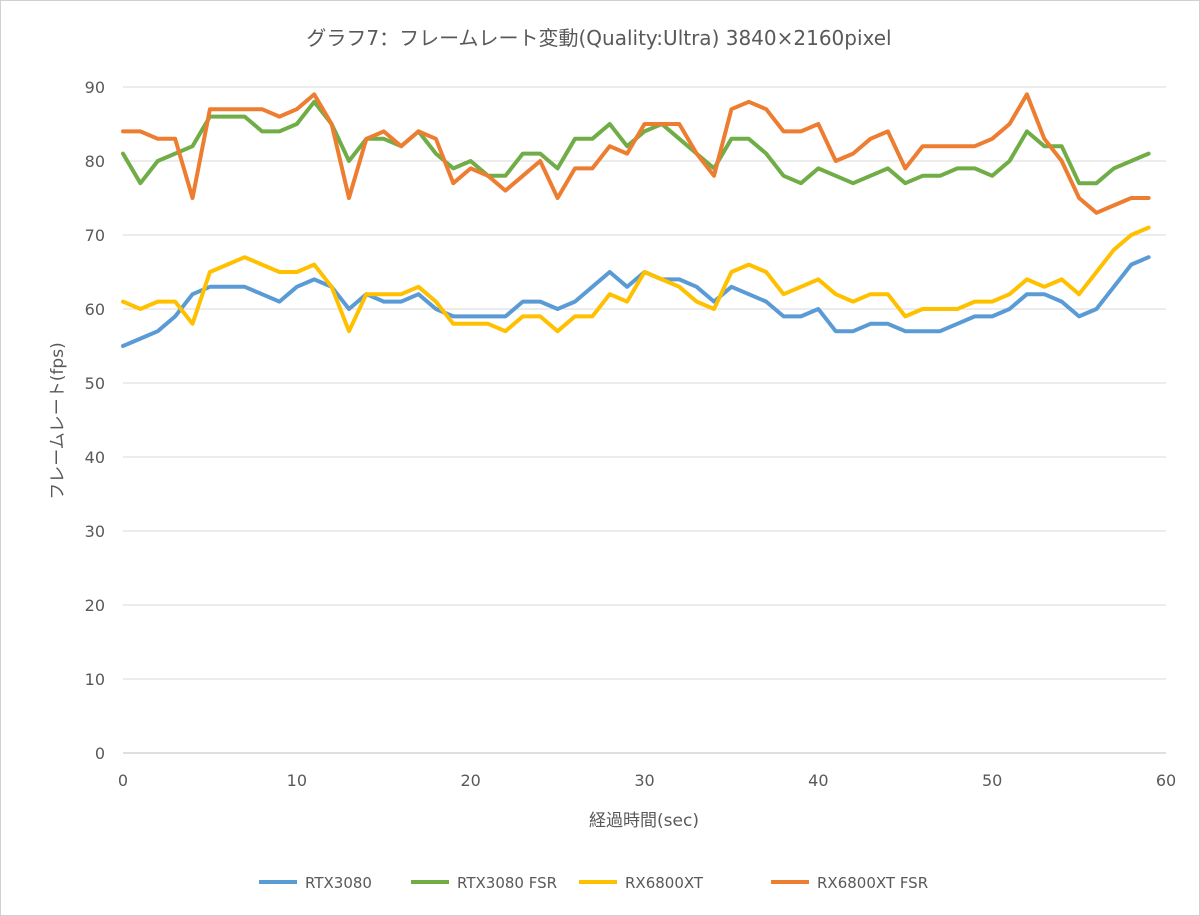 Image resolution: width=1200 pixels, height=916 pixels. Describe the element at coordinates (95, 235) in the screenshot. I see `y-tick-label: 70` at that location.